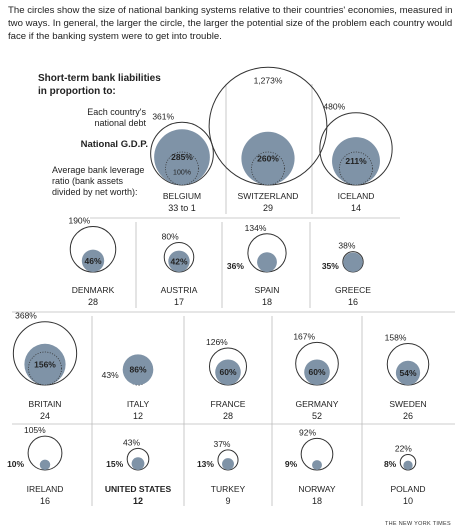  Describe the element at coordinates (116, 117) in the screenshot. I see `legend-debt-label: Each country's national debt` at that location.